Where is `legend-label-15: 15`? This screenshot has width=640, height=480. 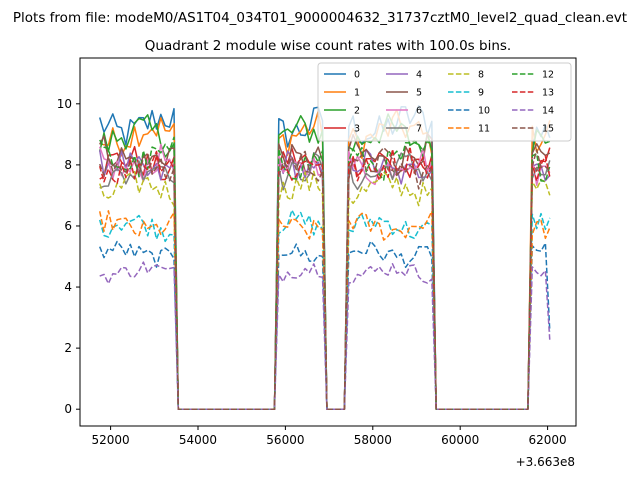
legend-label-15: 15 is located at coordinates (548, 129).